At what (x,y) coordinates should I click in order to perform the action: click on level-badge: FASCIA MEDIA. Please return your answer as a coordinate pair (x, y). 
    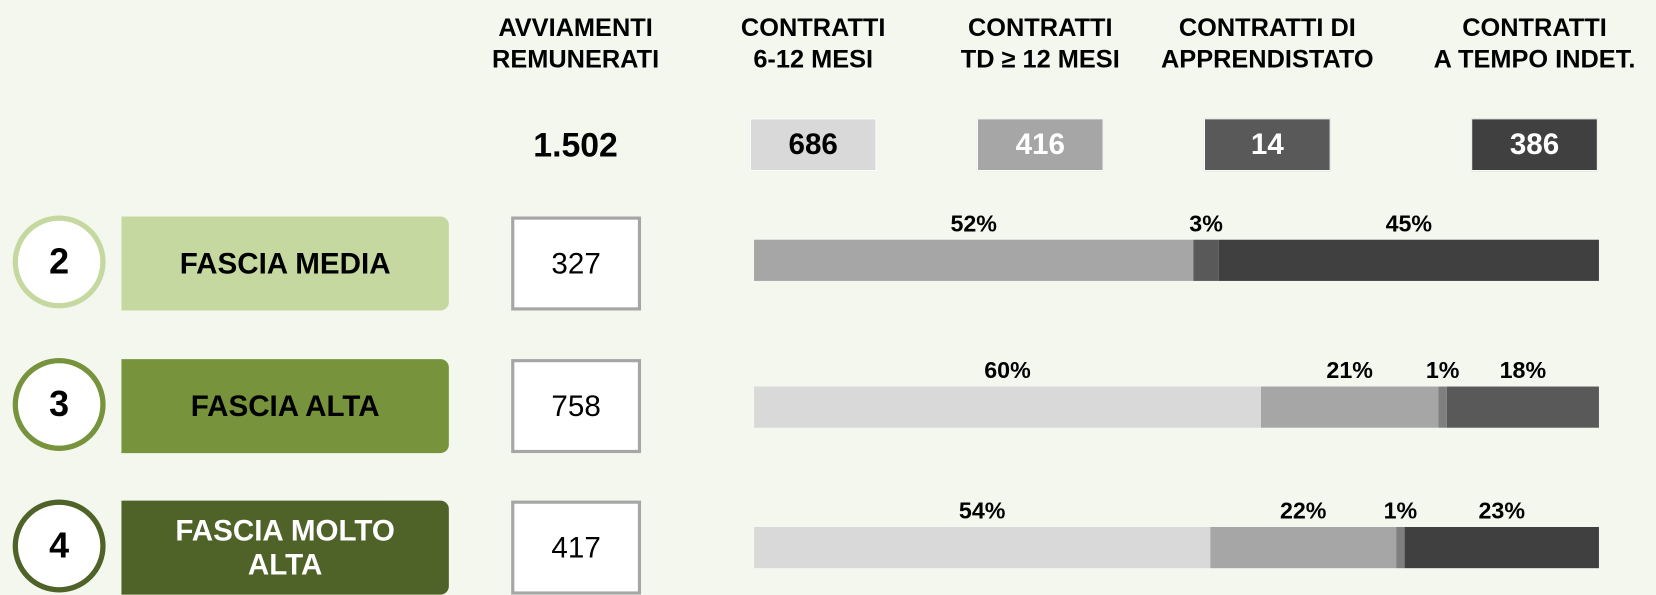
    Looking at the image, I should click on (285, 263).